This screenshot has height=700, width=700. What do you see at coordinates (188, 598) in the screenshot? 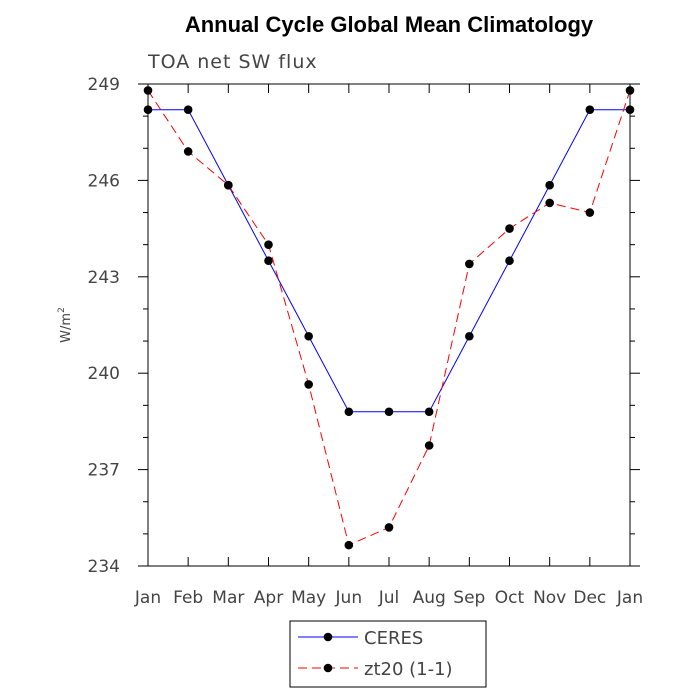
I see `x-tick-label: Feb` at bounding box center [188, 598].